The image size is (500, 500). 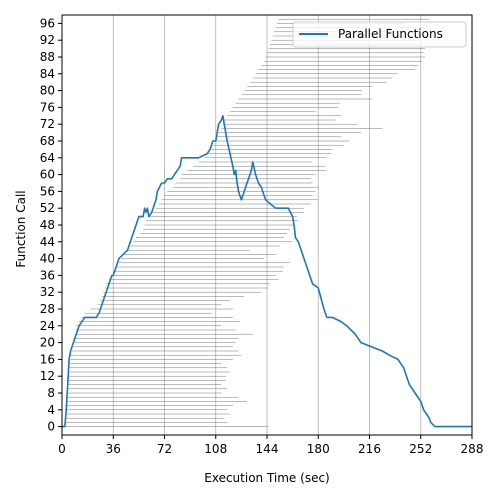 What do you see at coordinates (21, 228) in the screenshot?
I see `y-axis-label: Function Call` at bounding box center [21, 228].